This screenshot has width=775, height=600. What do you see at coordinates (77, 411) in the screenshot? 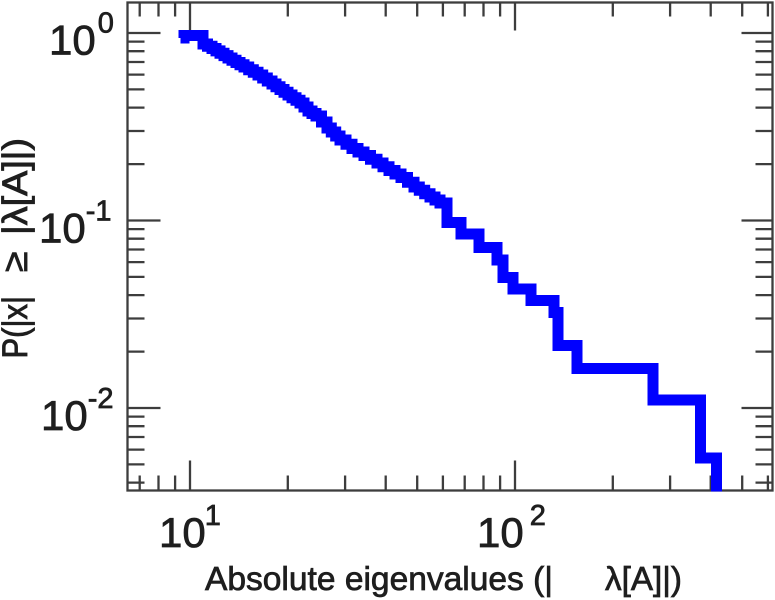
I see `svg-text: 10⁻²` at bounding box center [77, 411].